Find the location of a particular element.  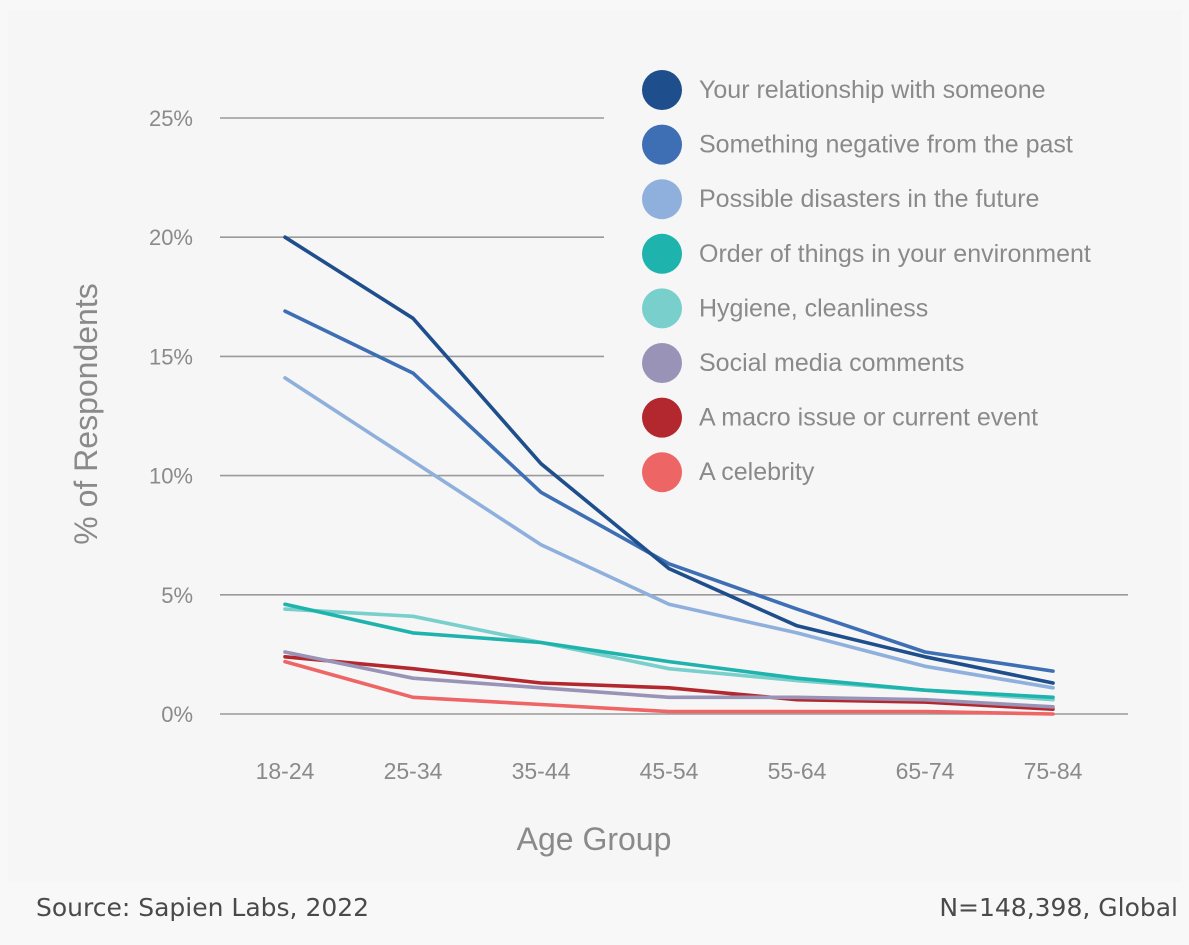

x-tick-label: 25-34 is located at coordinates (413, 771).